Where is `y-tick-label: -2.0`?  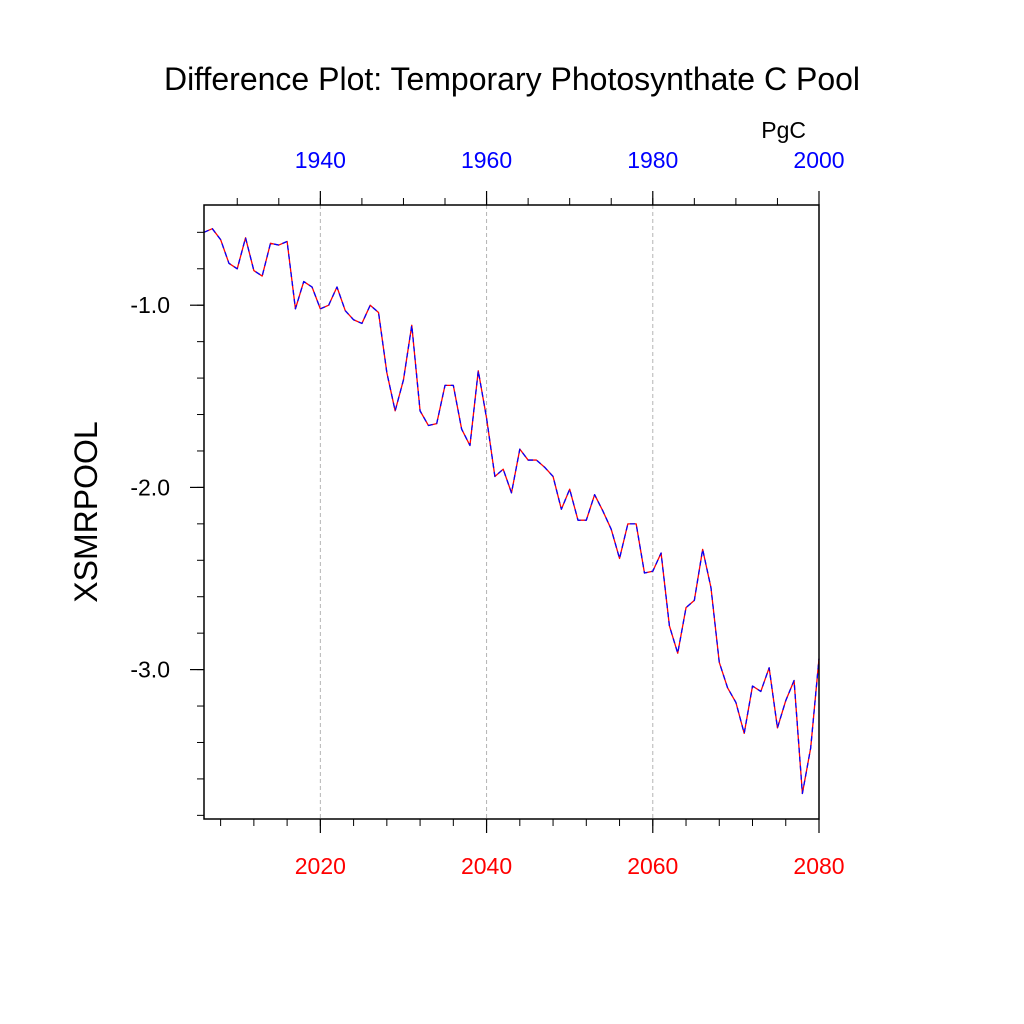 y-tick-label: -2.0 is located at coordinates (150, 487).